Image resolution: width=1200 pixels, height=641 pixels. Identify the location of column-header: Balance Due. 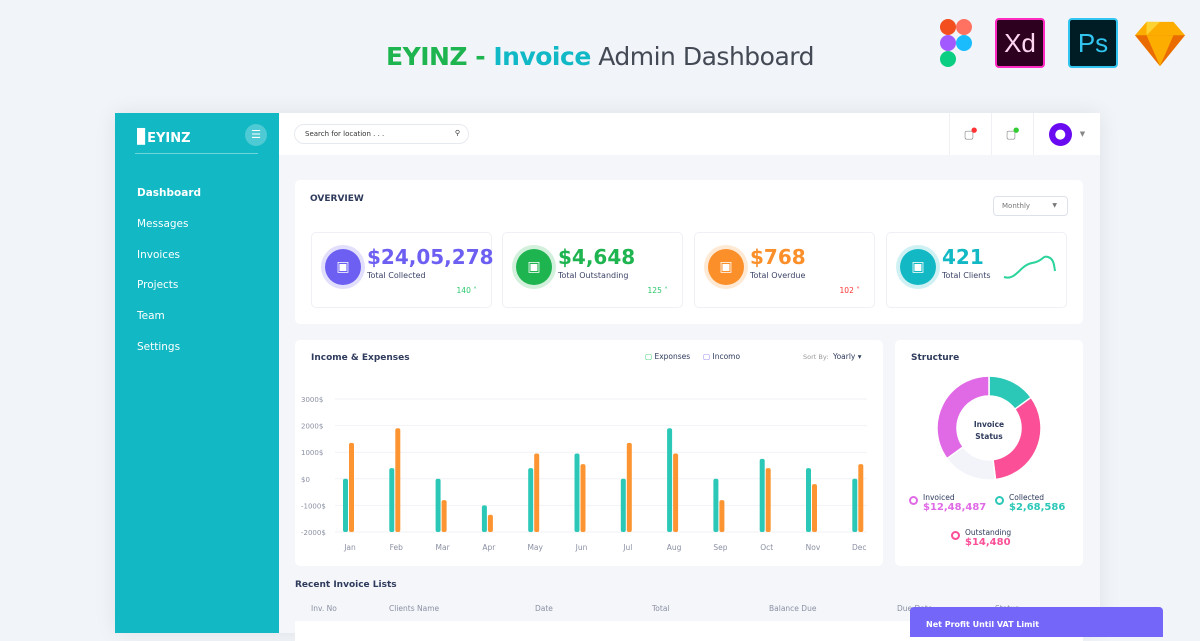
(793, 608).